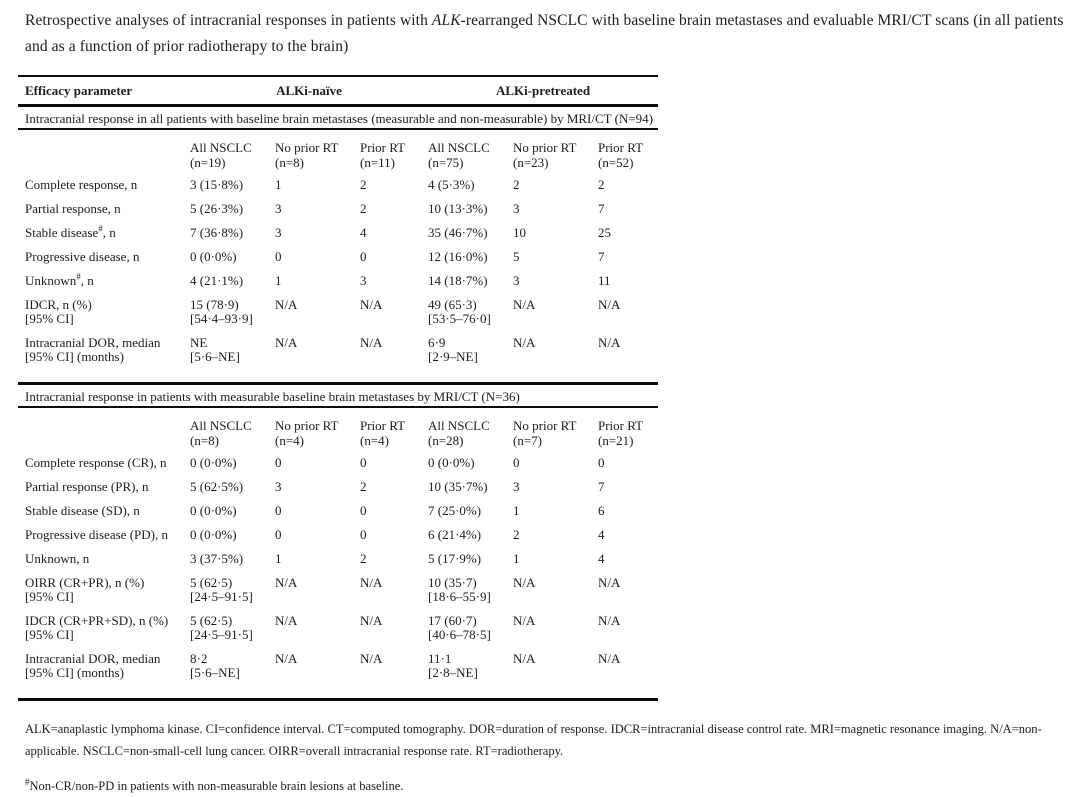 The image size is (1080, 797). Describe the element at coordinates (604, 280) in the screenshot. I see `table-cell: 11` at that location.